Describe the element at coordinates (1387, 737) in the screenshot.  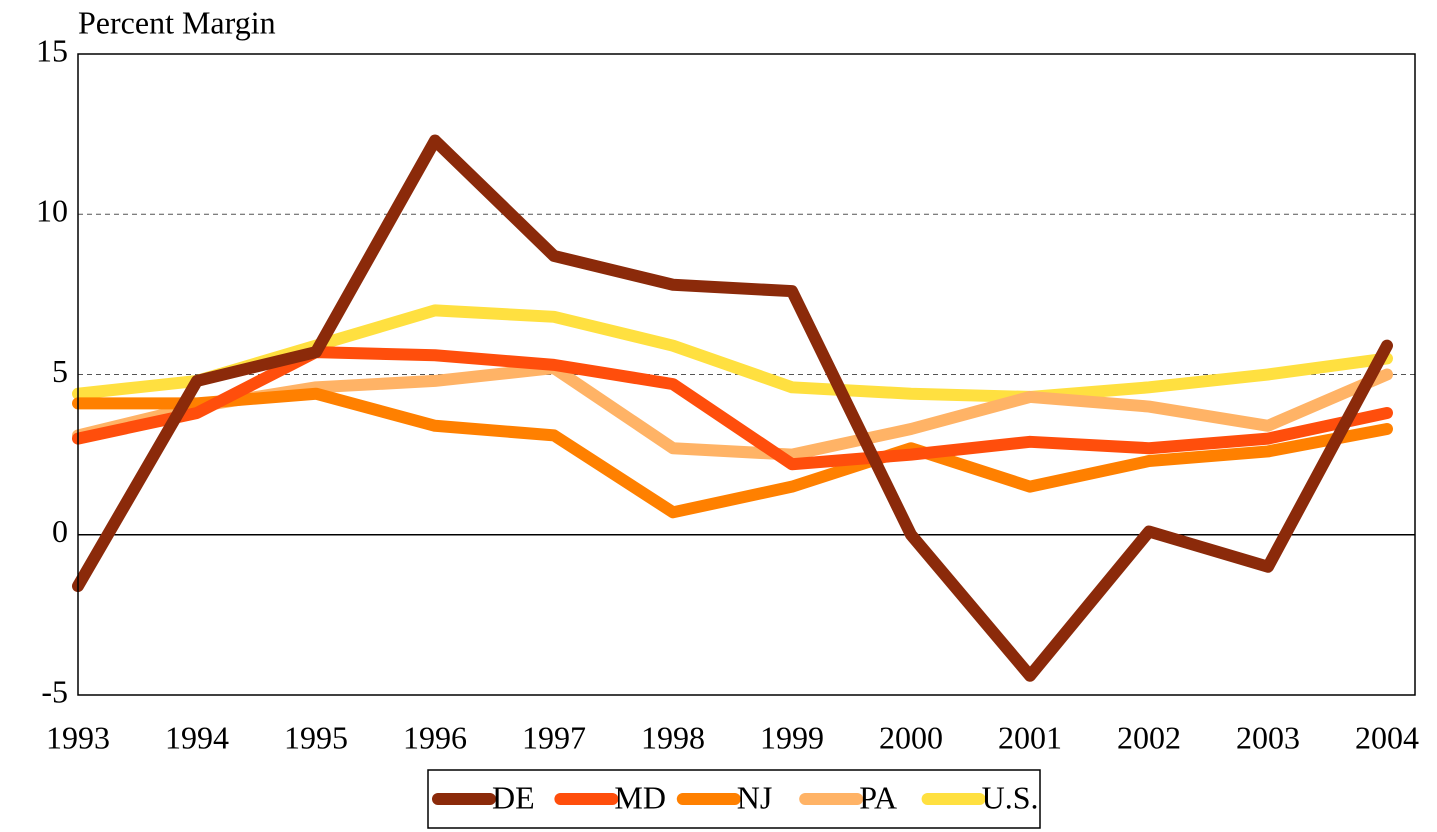
I see `x-tick-label: 2004` at that location.